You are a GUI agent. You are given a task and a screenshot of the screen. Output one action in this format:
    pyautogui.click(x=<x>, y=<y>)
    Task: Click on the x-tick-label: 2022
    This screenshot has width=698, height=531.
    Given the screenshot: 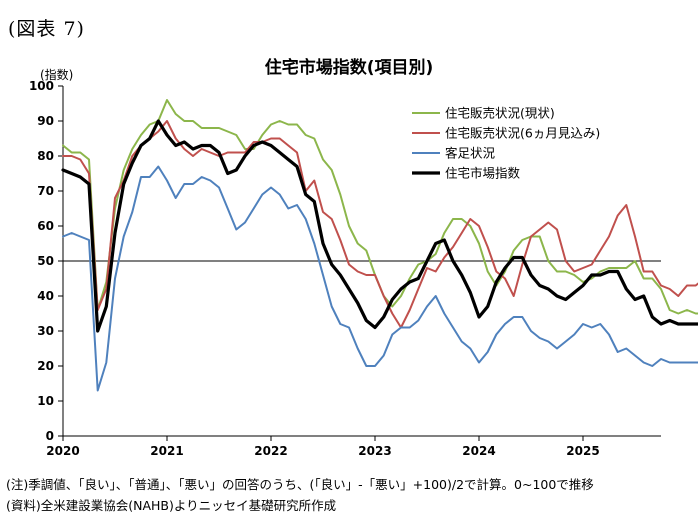 What is the action you would take?
    pyautogui.click(x=270, y=451)
    